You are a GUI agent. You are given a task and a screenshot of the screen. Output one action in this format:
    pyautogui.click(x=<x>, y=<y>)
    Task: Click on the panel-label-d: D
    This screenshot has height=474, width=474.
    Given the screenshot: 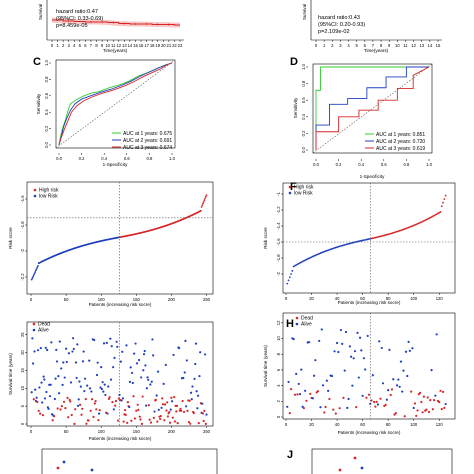 What is the action you would take?
    pyautogui.click(x=294, y=62)
    